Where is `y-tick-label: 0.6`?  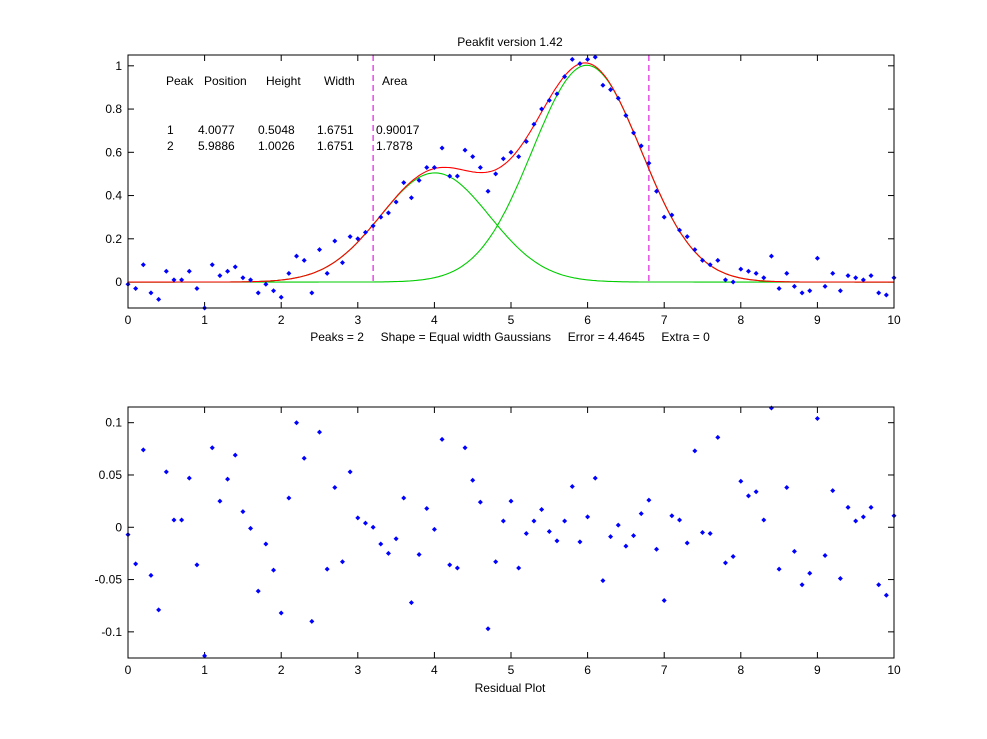 y-tick-label: 0.6 is located at coordinates (113, 152).